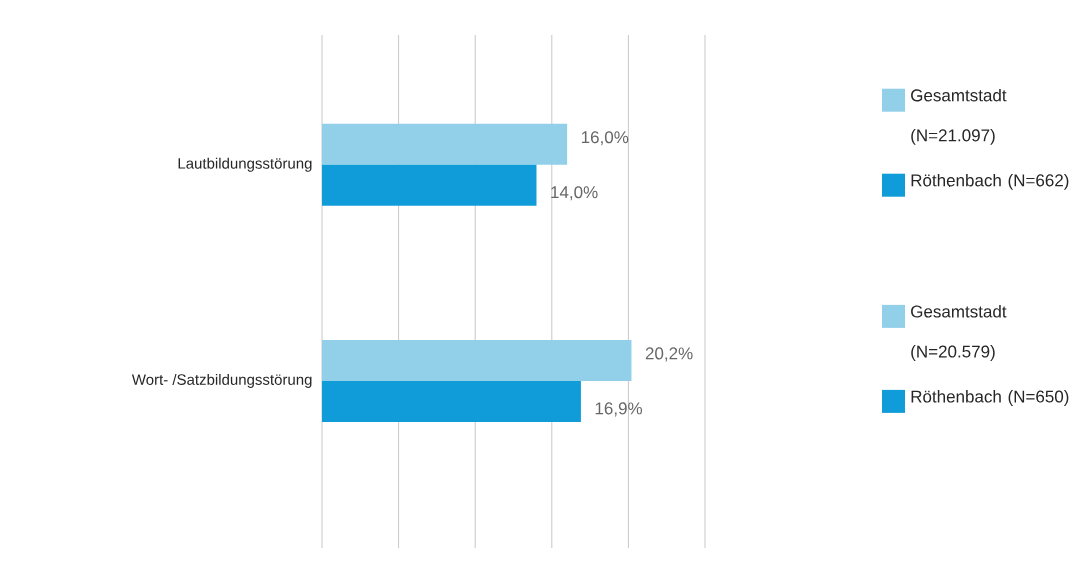  I want to click on y-tick-label: Lautbildungsstörung, so click(245, 164).